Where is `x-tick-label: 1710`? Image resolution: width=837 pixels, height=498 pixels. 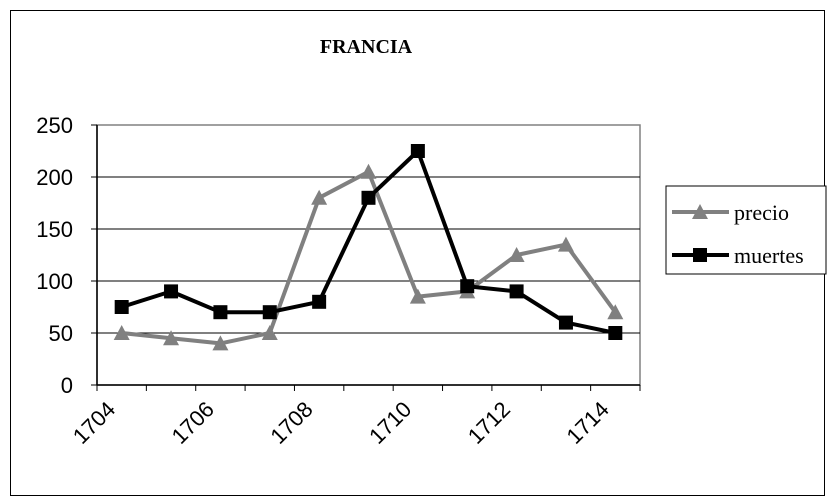 x-tick-label: 1710 is located at coordinates (390, 423).